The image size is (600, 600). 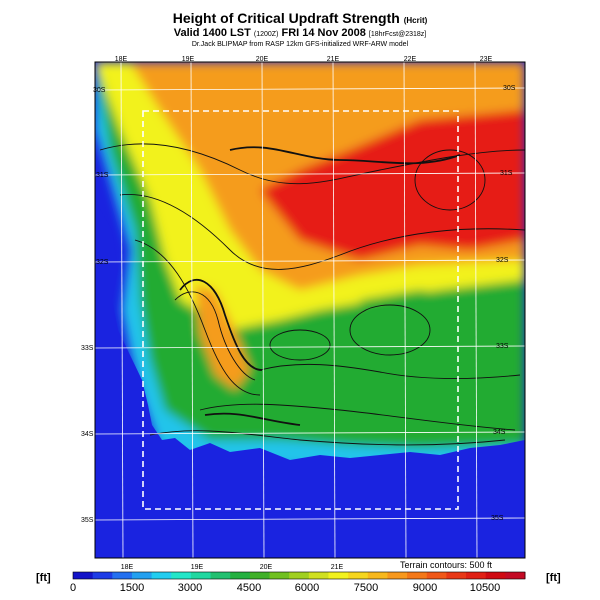 What do you see at coordinates (509, 88) in the screenshot?
I see `lat-label-right-30s: 30S` at bounding box center [509, 88].